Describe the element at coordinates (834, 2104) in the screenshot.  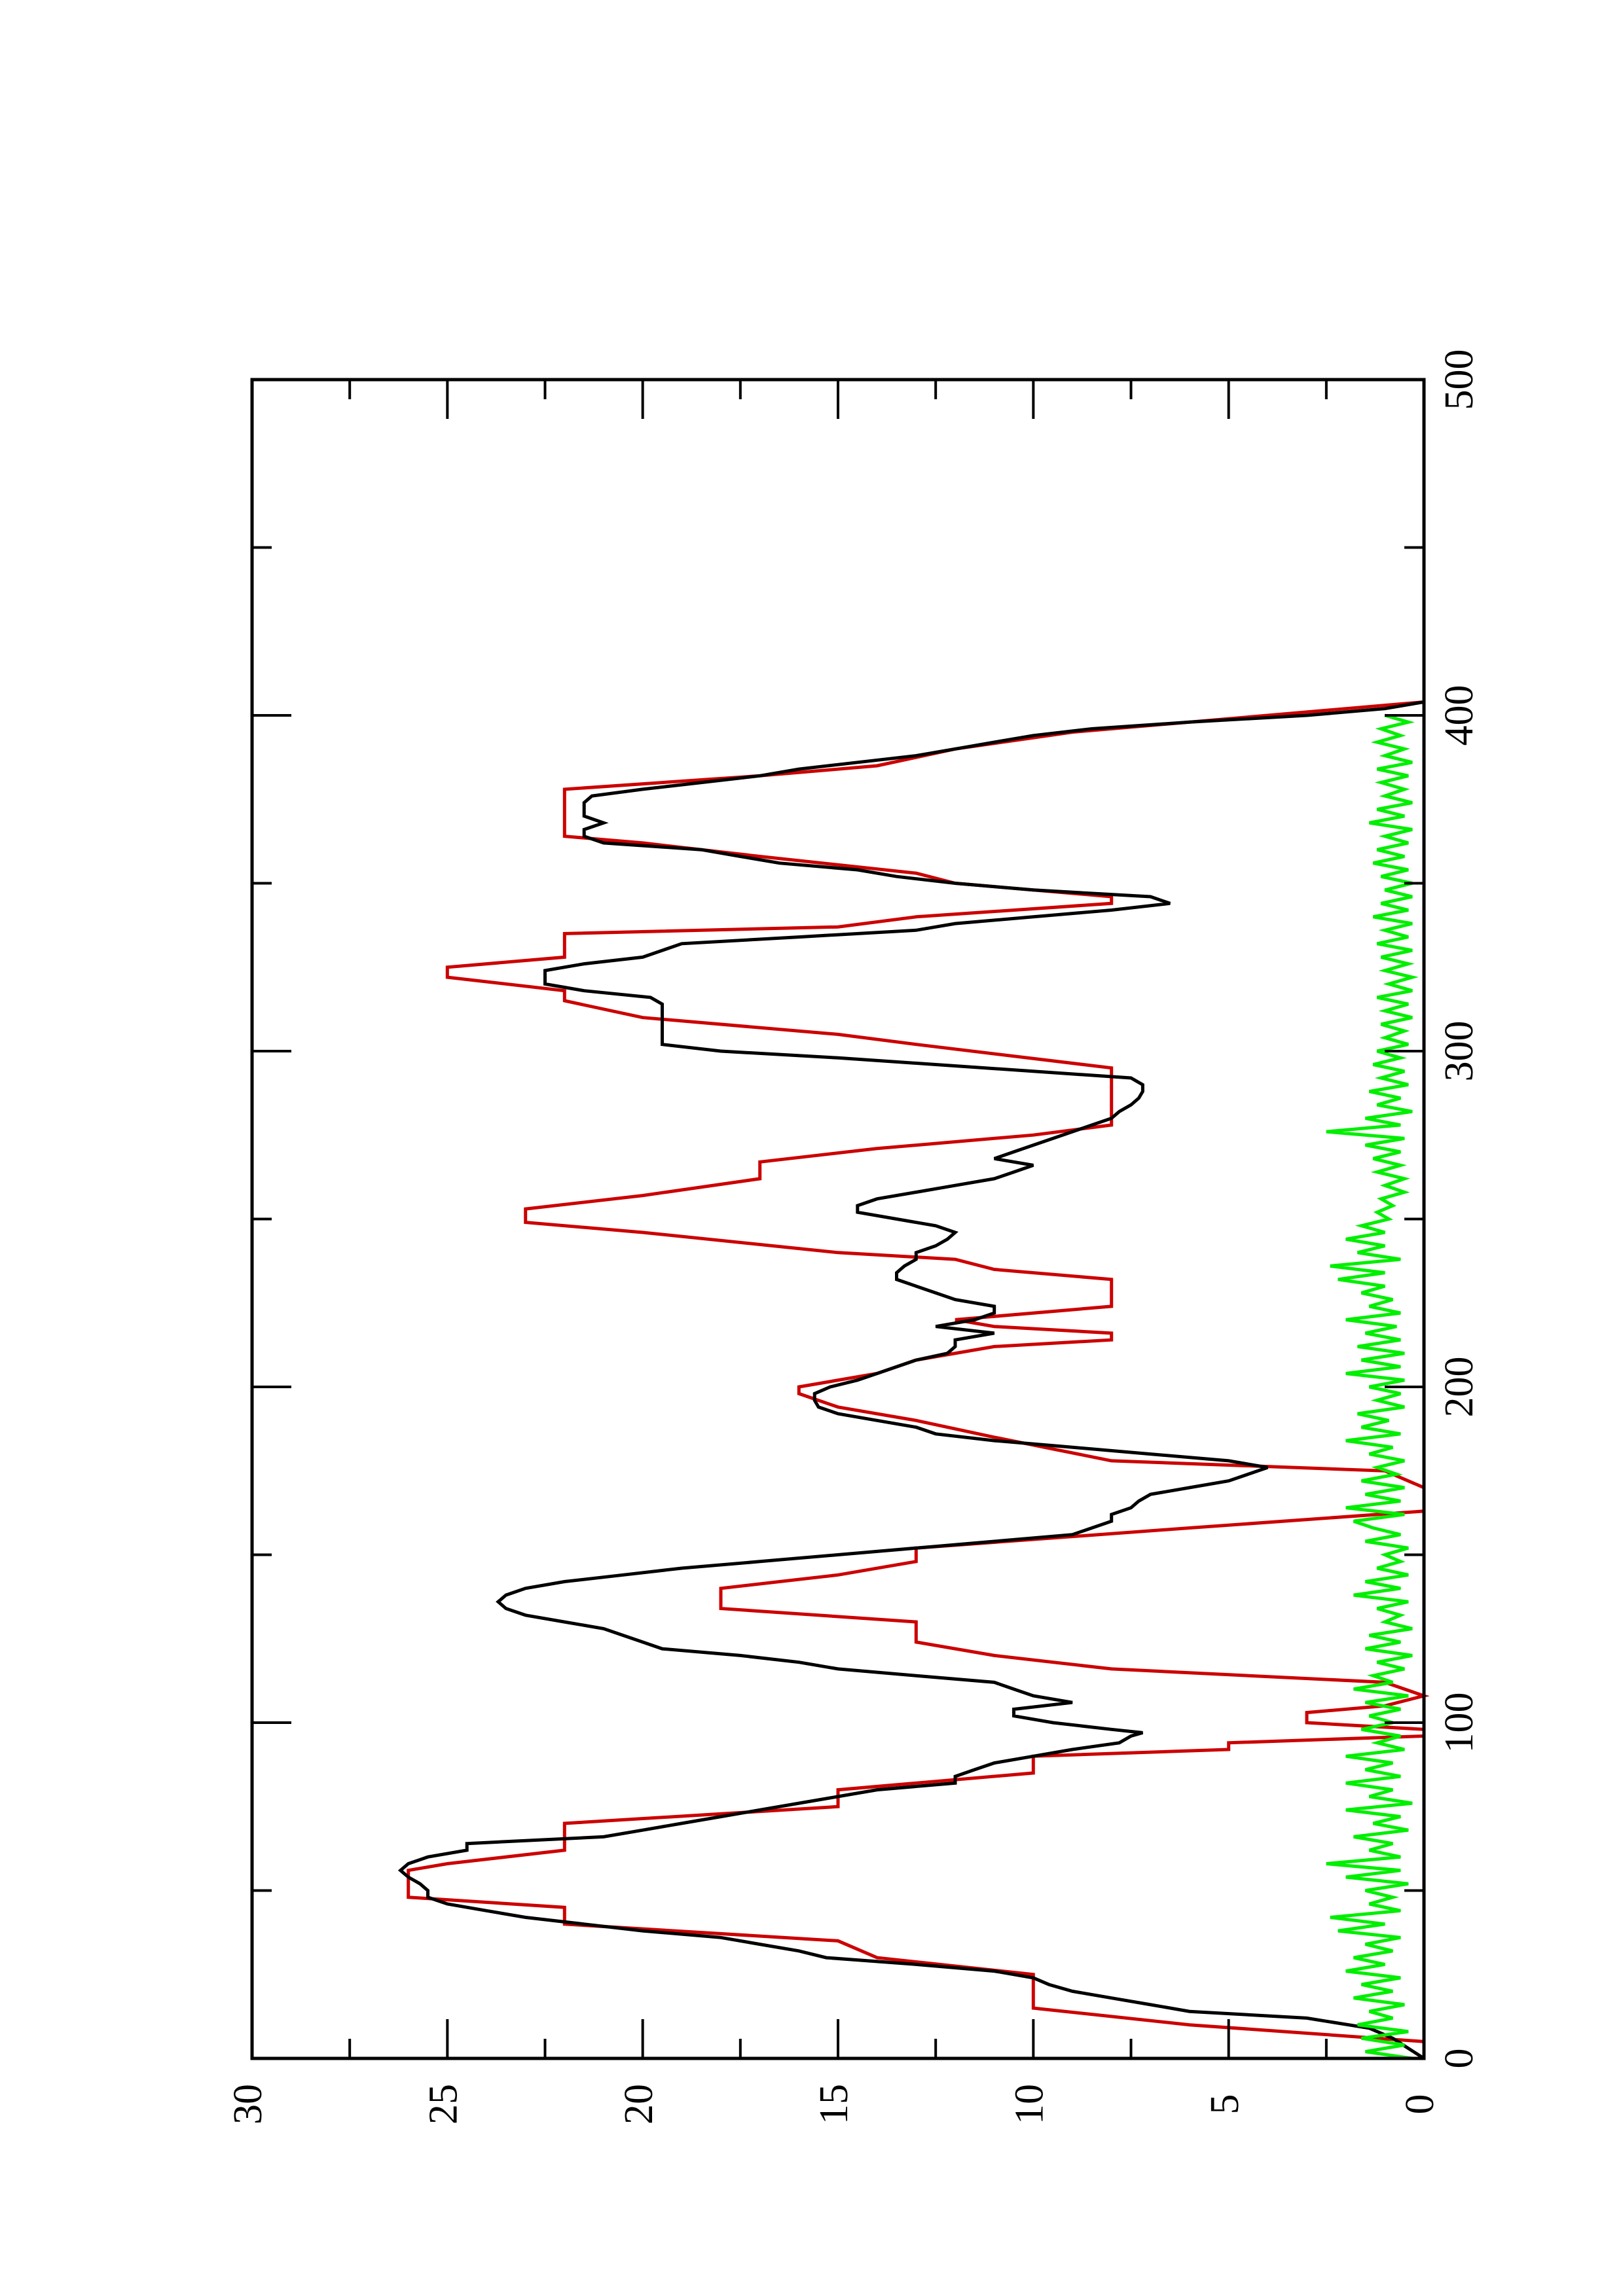
I see `y-tick-label: 15` at that location.